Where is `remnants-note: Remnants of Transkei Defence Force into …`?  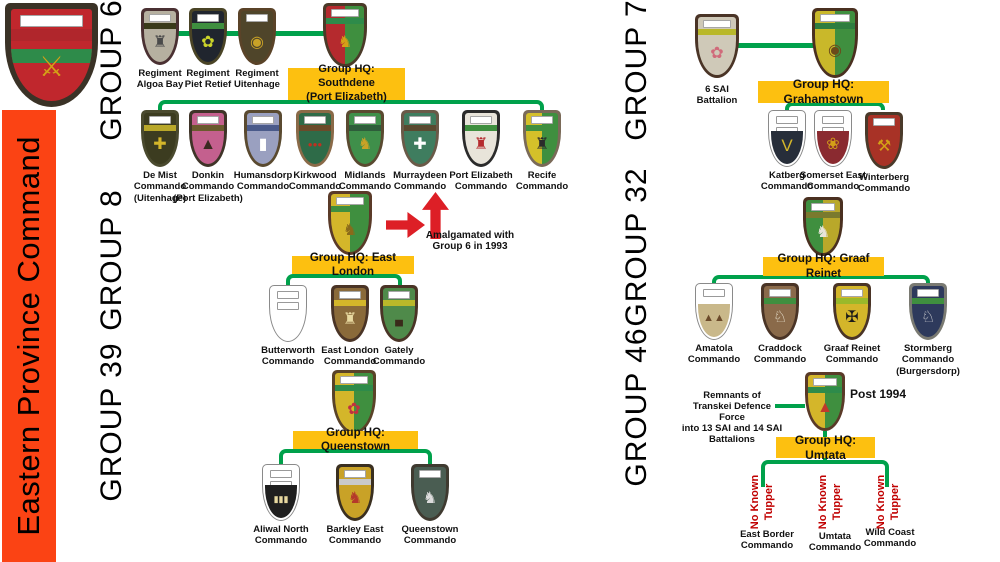 remnants-note: Remnants of Transkei Defence Force into … is located at coordinates (732, 417).